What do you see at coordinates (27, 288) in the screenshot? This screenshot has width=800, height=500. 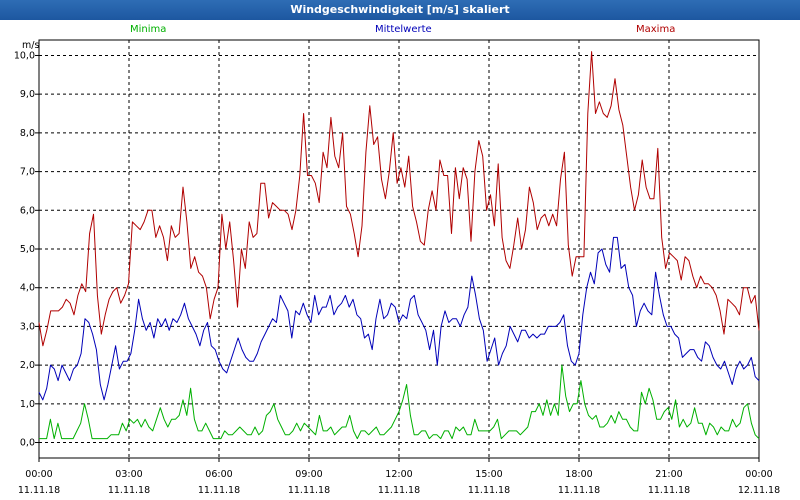 I see `y-tick-label: 4,0` at bounding box center [27, 288].